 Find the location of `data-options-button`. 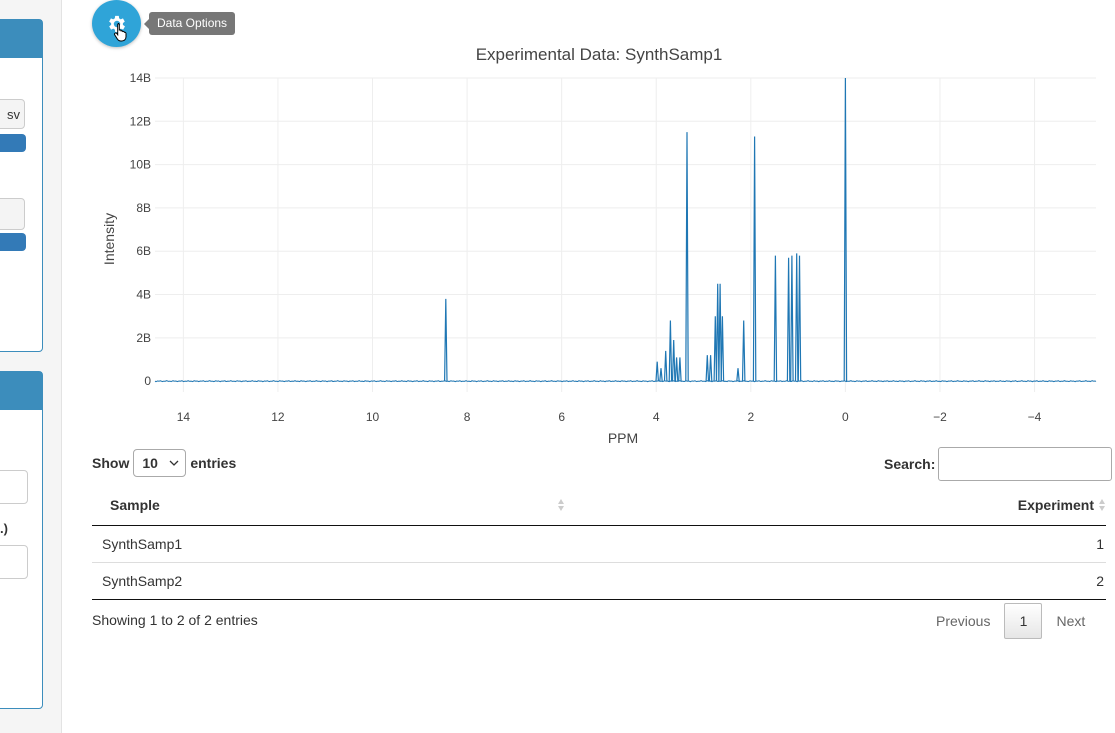

data-options-button is located at coordinates (116, 23).